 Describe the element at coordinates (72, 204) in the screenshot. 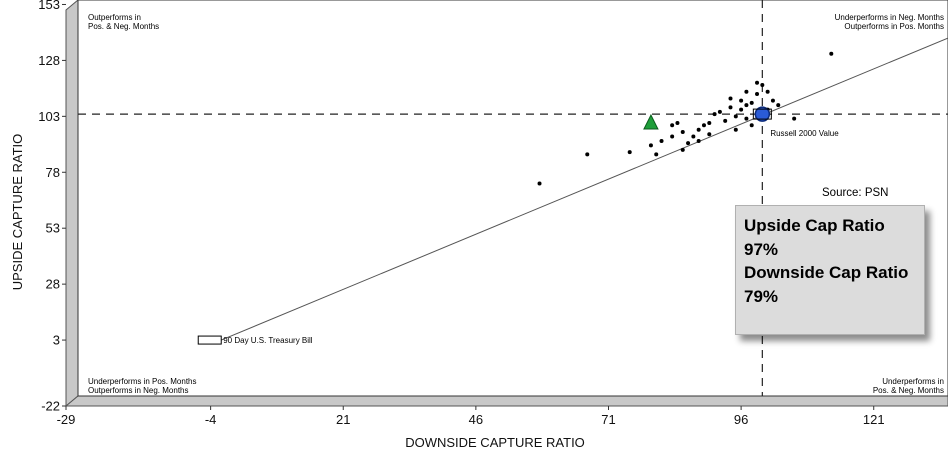

I see `left-wall` at that location.